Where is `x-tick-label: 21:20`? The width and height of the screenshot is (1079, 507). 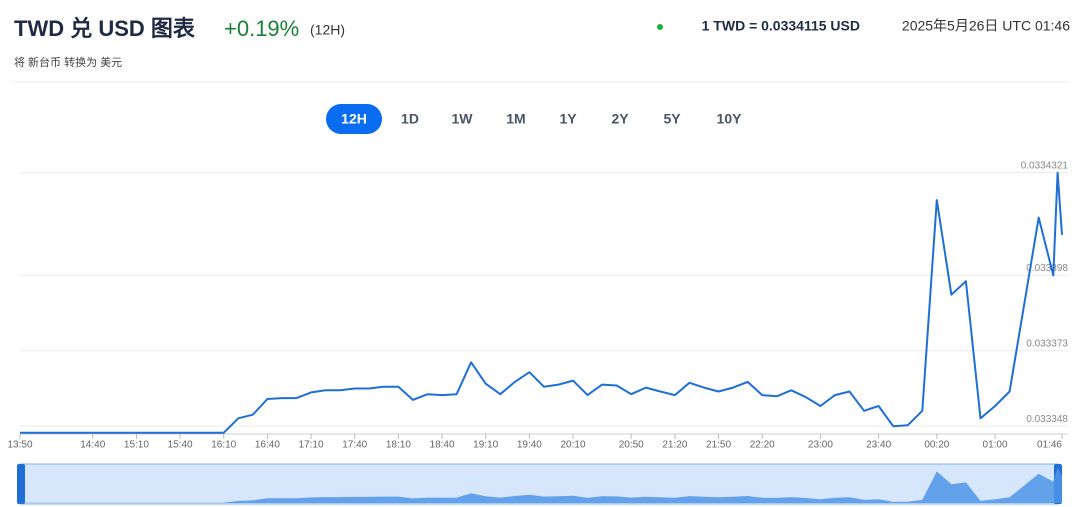 x-tick-label: 21:20 is located at coordinates (674, 445).